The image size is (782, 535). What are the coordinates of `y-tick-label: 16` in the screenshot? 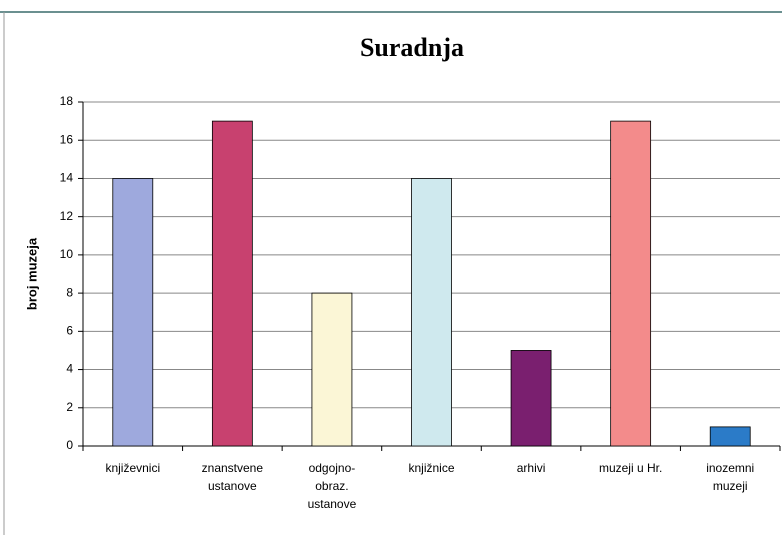 It's located at (67, 139).